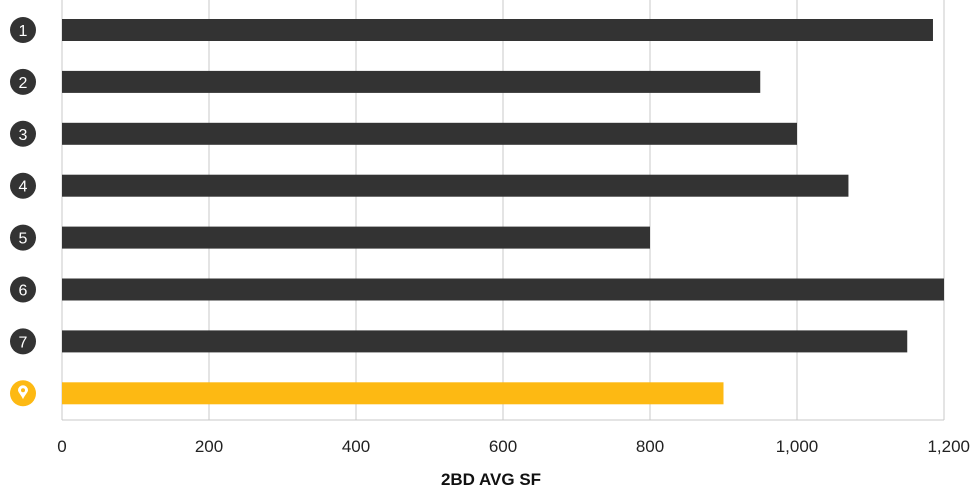 The width and height of the screenshot is (973, 493). What do you see at coordinates (948, 446) in the screenshot?
I see `x-tick-label: 1,200` at bounding box center [948, 446].